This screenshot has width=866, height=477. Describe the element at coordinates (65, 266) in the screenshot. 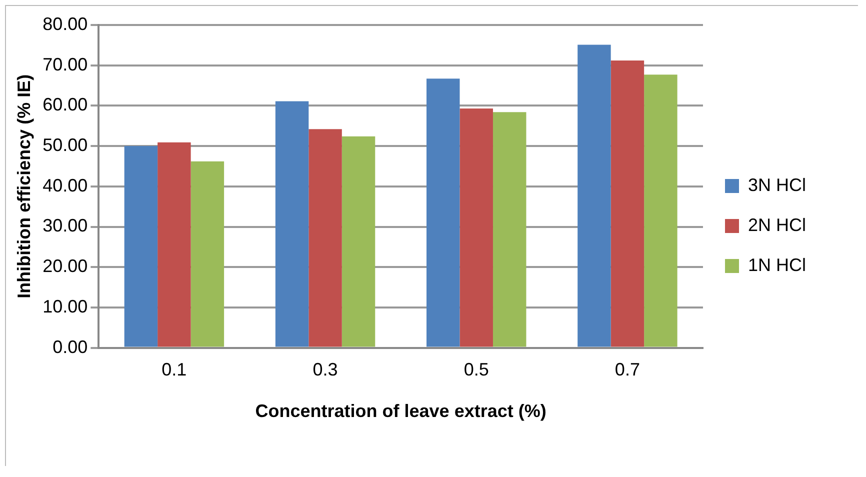

I see `y-tick-label: 20.00` at that location.